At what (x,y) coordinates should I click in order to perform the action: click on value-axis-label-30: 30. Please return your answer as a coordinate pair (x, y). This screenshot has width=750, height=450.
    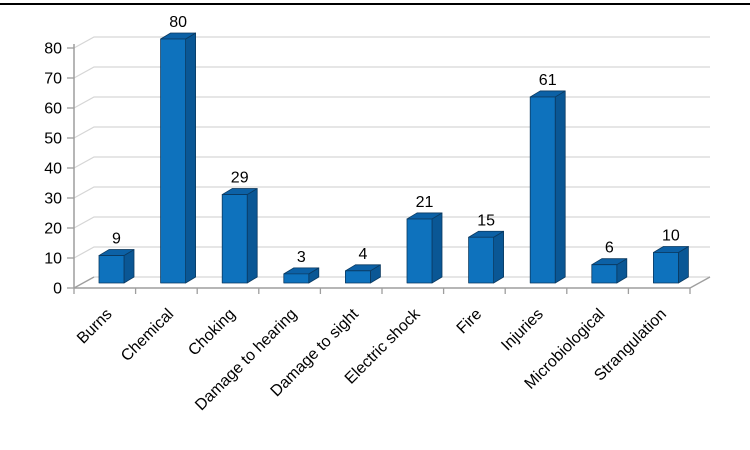
    Looking at the image, I should click on (53, 199).